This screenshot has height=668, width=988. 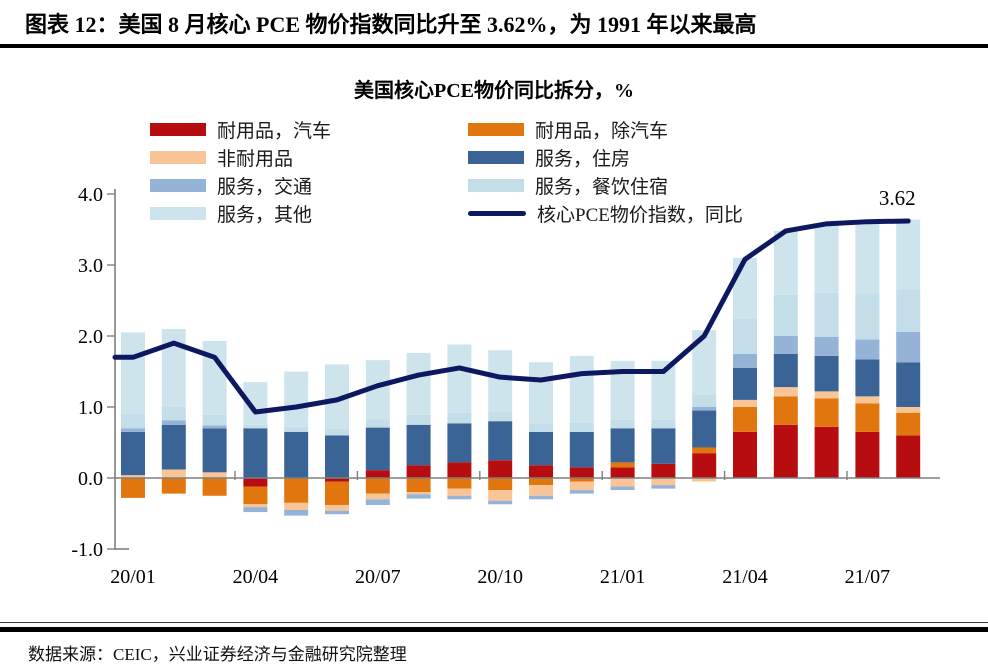 What do you see at coordinates (178, 129) in the screenshot?
I see `legend-swatch-durables-autos` at bounding box center [178, 129].